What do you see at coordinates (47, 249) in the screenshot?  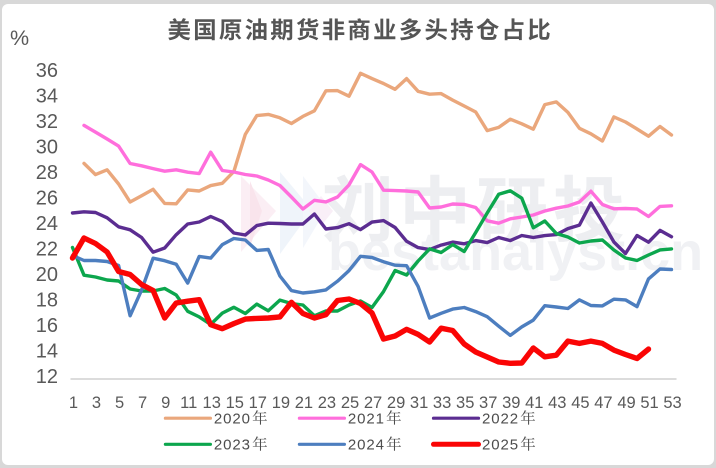 I see `svg-text: 22` at bounding box center [47, 249].